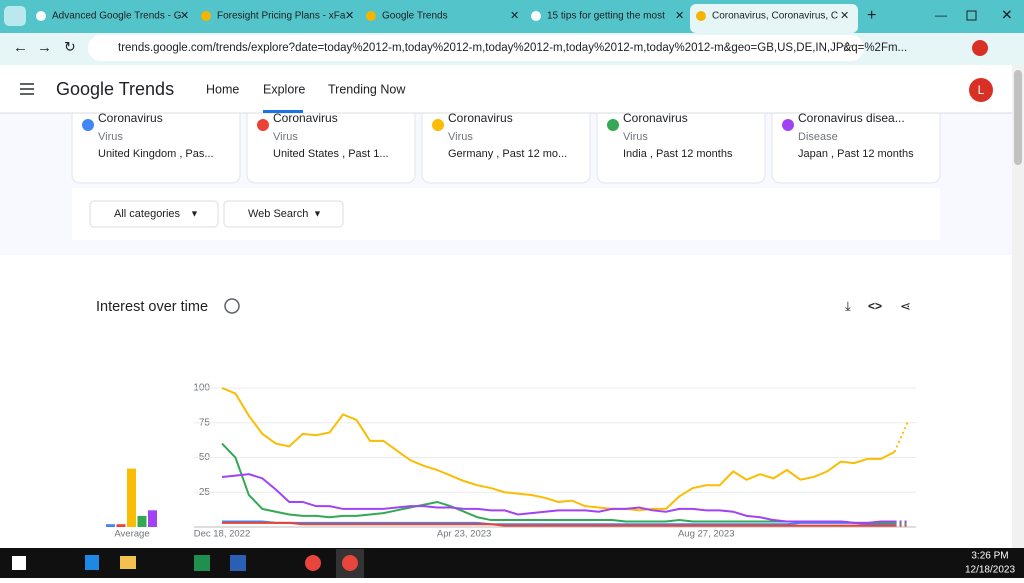 Image resolution: width=1024 pixels, height=583 pixels. Describe the element at coordinates (1018, 117) in the screenshot. I see `scroll-thumb` at that location.